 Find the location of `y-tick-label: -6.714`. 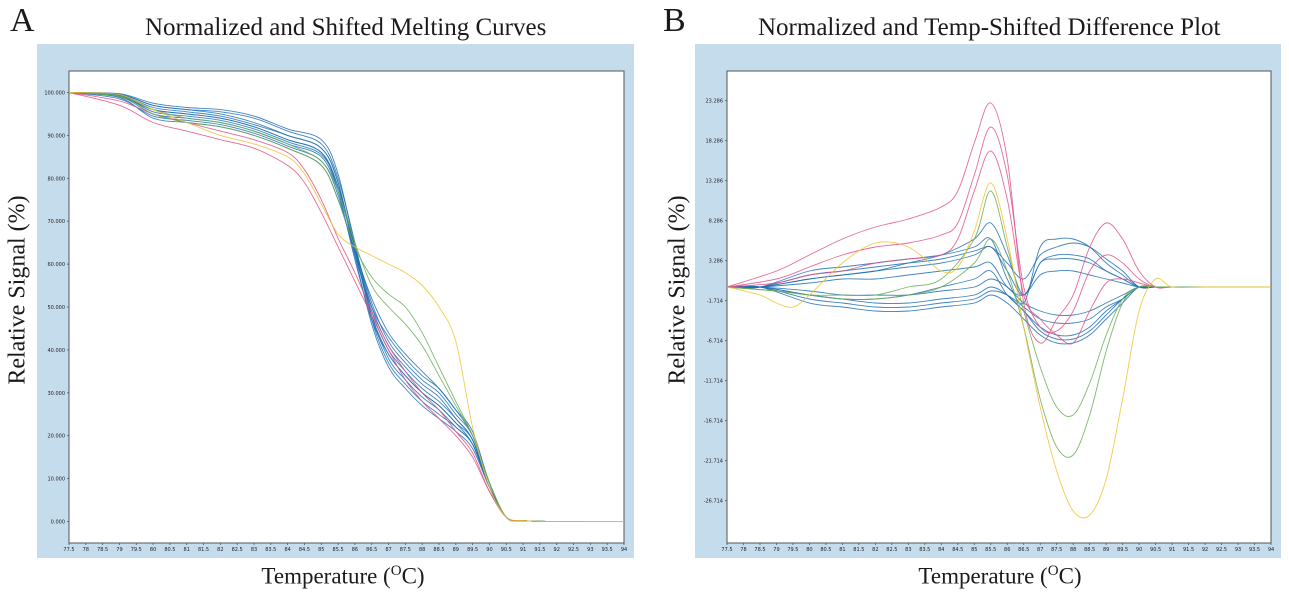

y-tick-label: -6.714 is located at coordinates (715, 342).